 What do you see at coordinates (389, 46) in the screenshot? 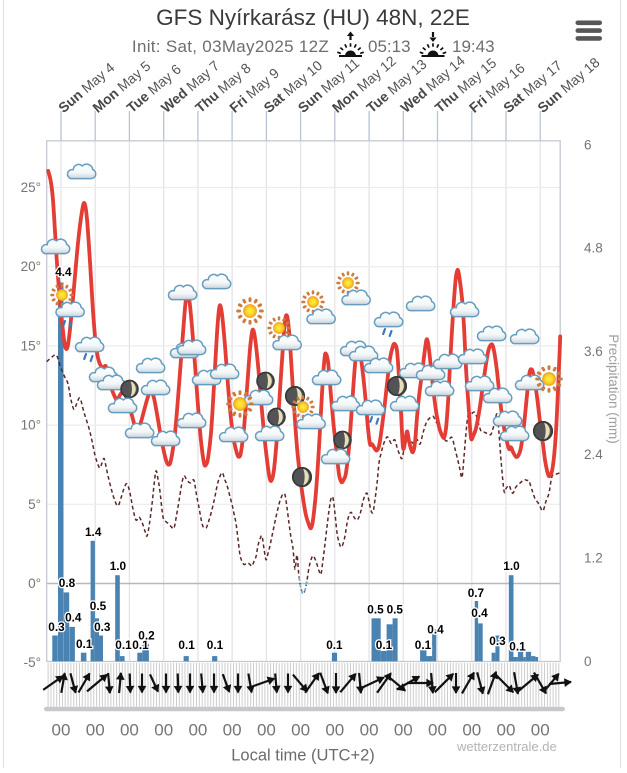
I see `svg-text: 05:13` at bounding box center [389, 46].